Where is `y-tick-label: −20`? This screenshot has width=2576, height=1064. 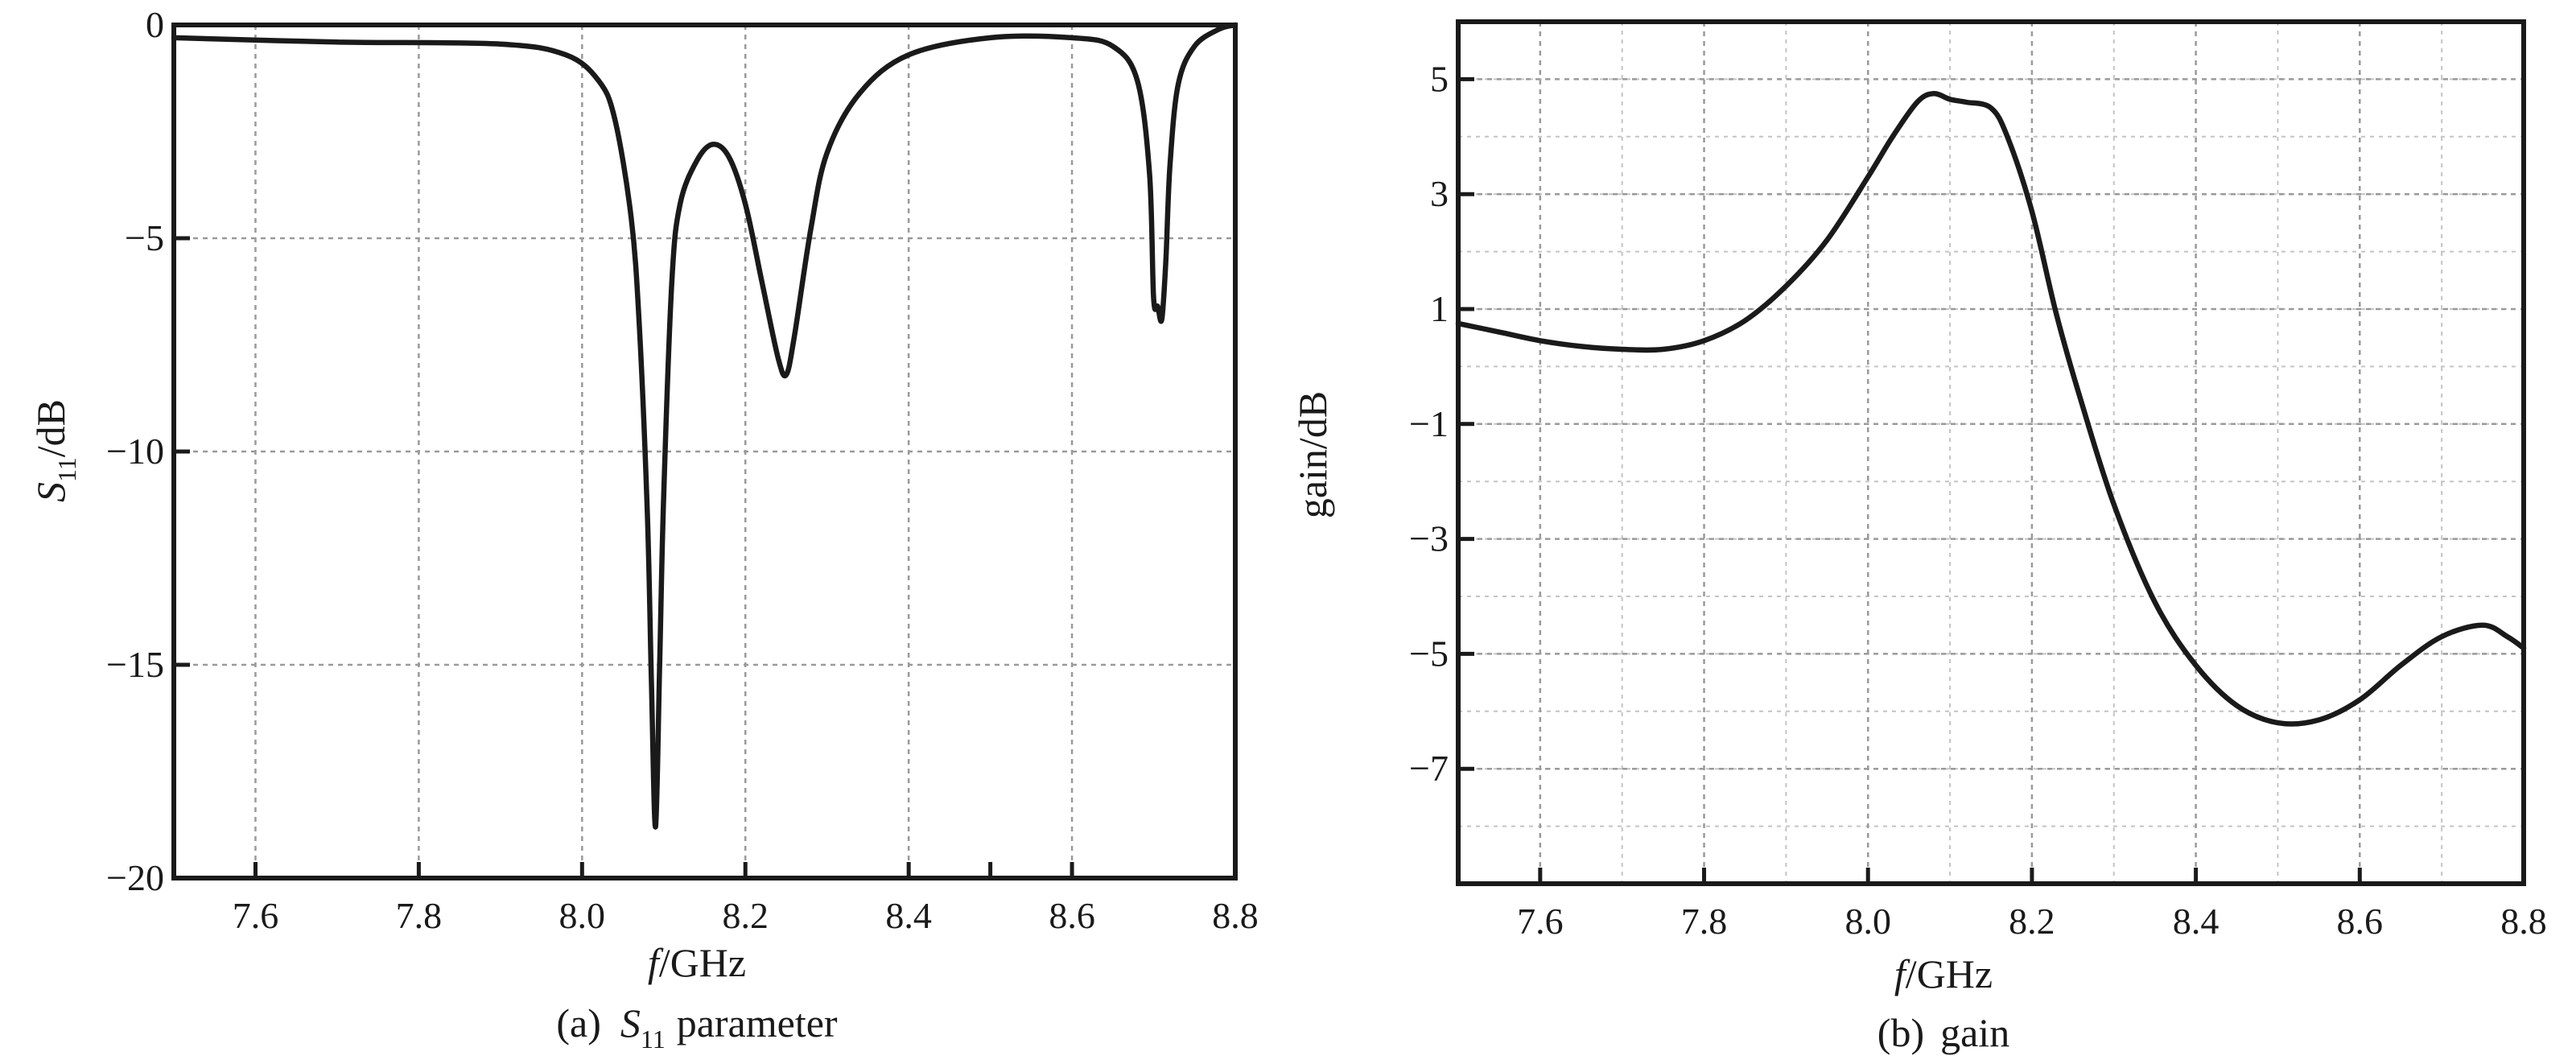 y-tick-label: −20 is located at coordinates (135, 877).